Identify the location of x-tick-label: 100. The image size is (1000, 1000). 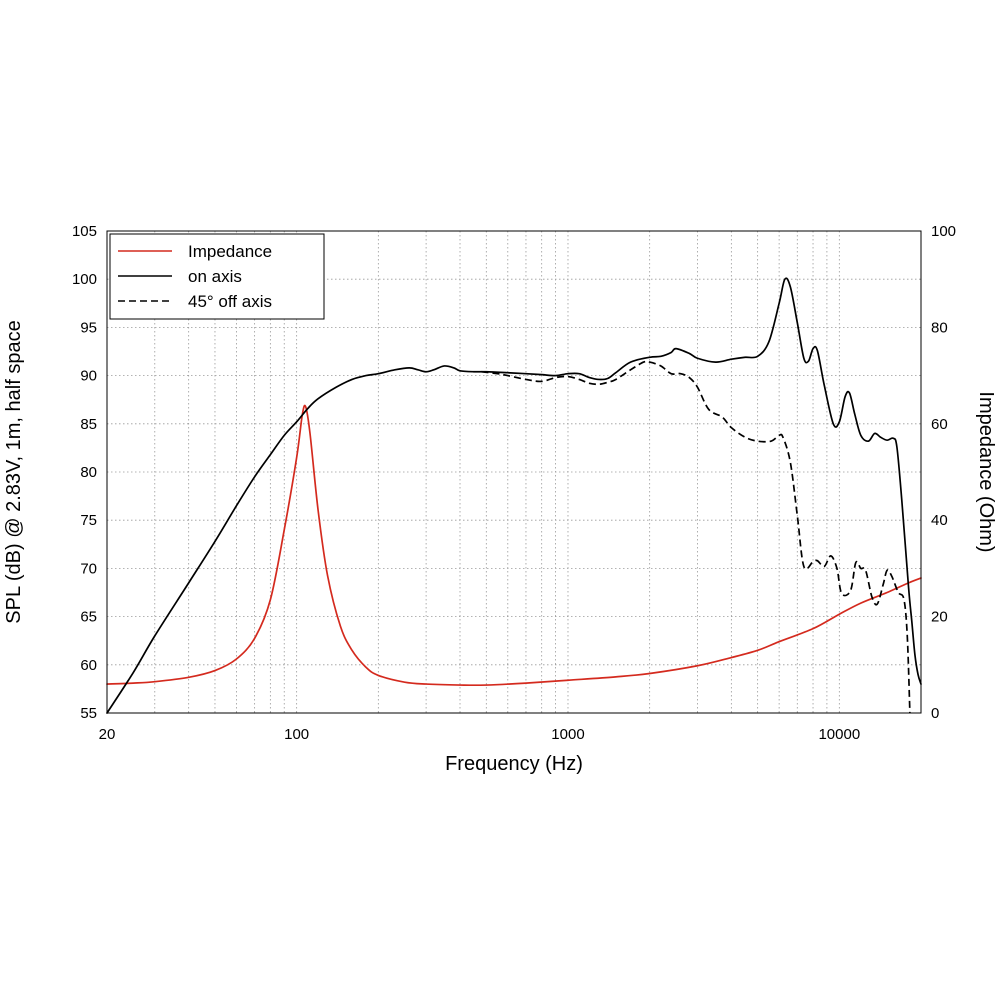
(296, 734).